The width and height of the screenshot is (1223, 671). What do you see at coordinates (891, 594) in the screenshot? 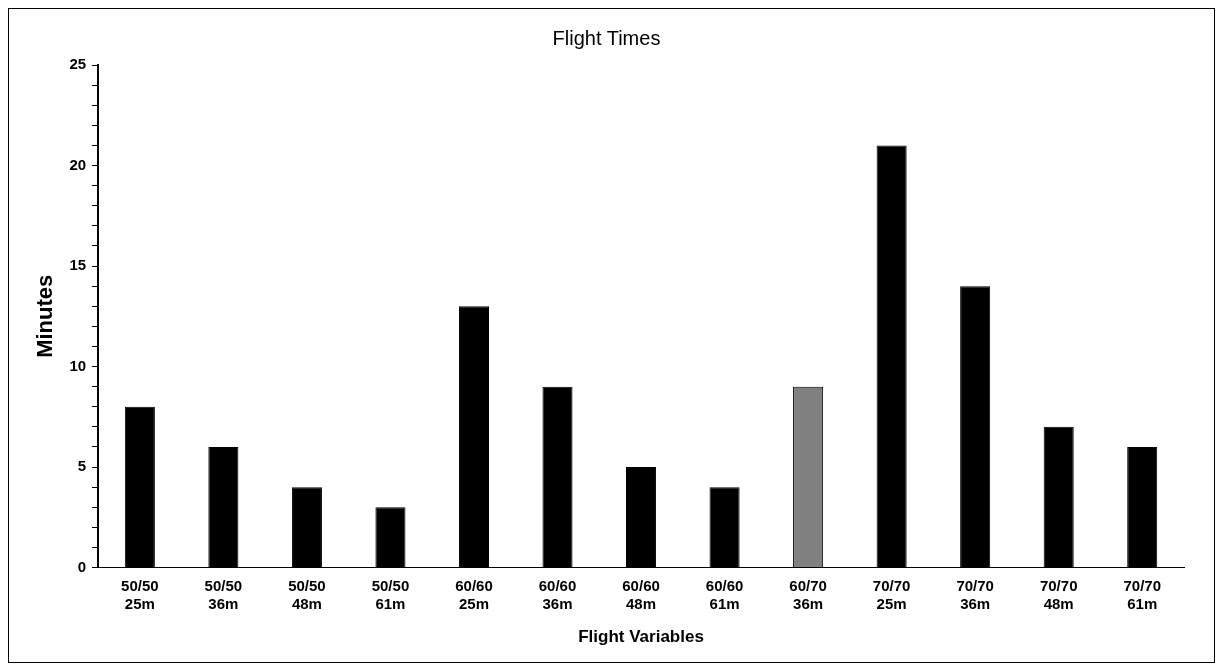
I see `x-tick-label: 70/70 25m` at bounding box center [891, 594].